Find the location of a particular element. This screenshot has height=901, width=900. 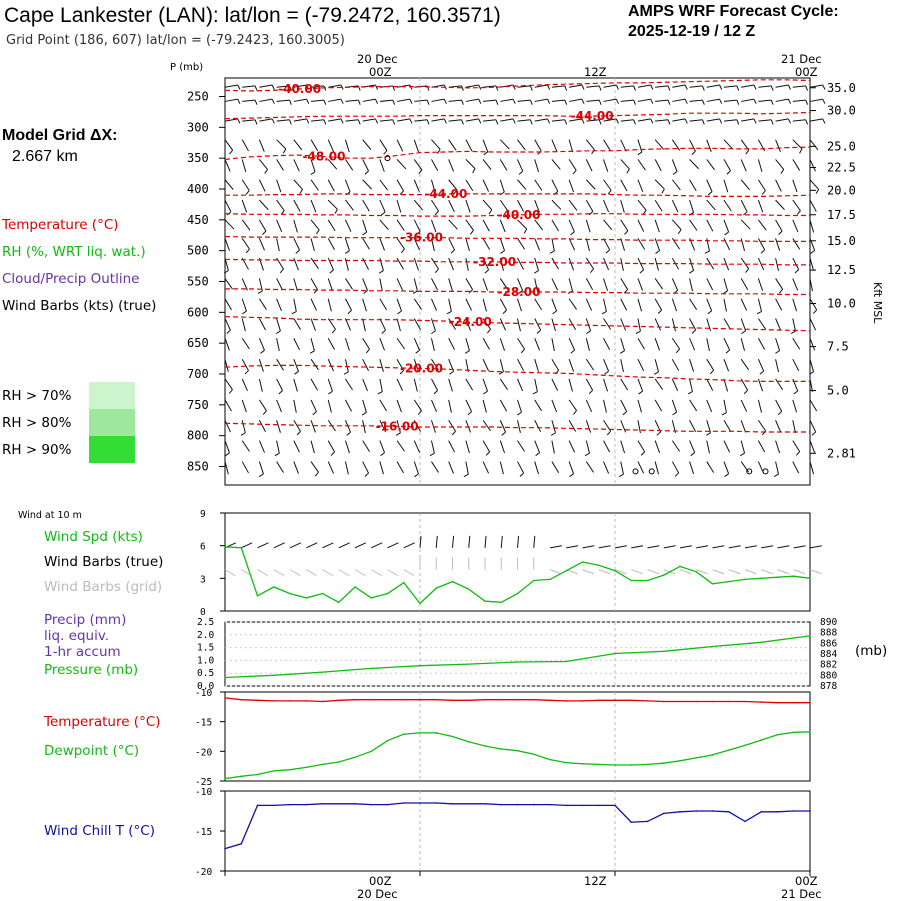

pressure-tick-label-right: 888 is located at coordinates (828, 633).